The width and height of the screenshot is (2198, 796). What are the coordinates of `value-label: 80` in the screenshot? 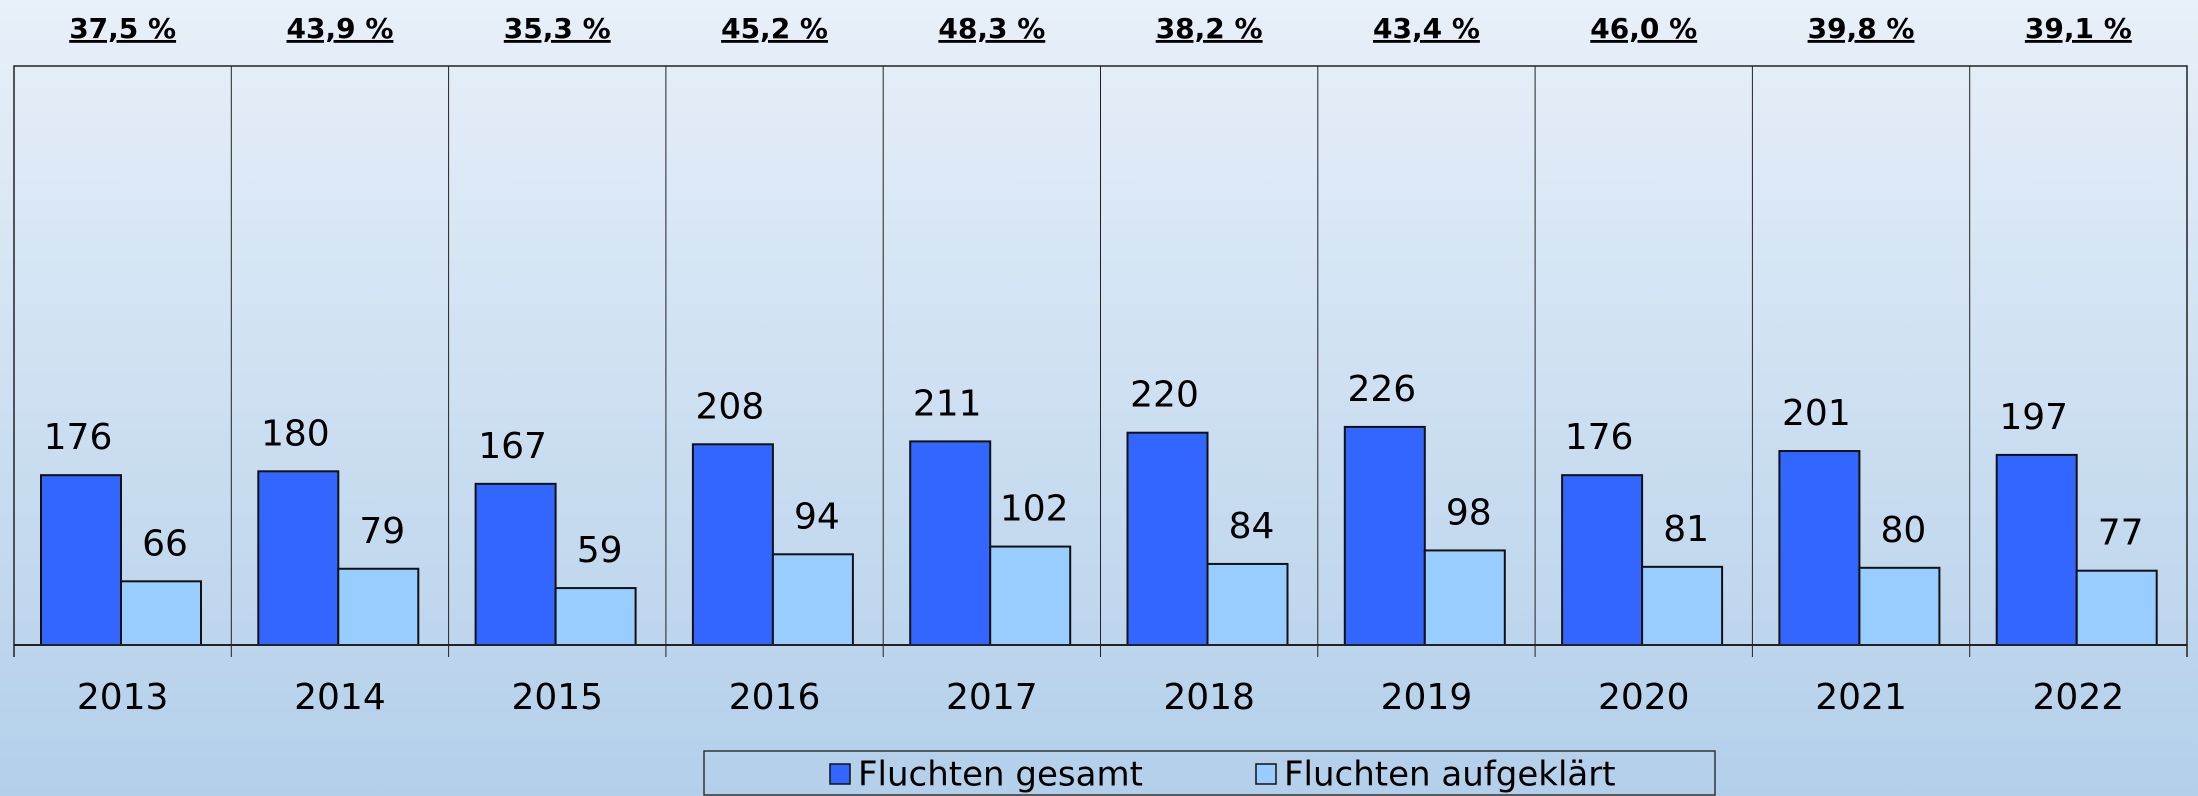 It's located at (1903, 530).